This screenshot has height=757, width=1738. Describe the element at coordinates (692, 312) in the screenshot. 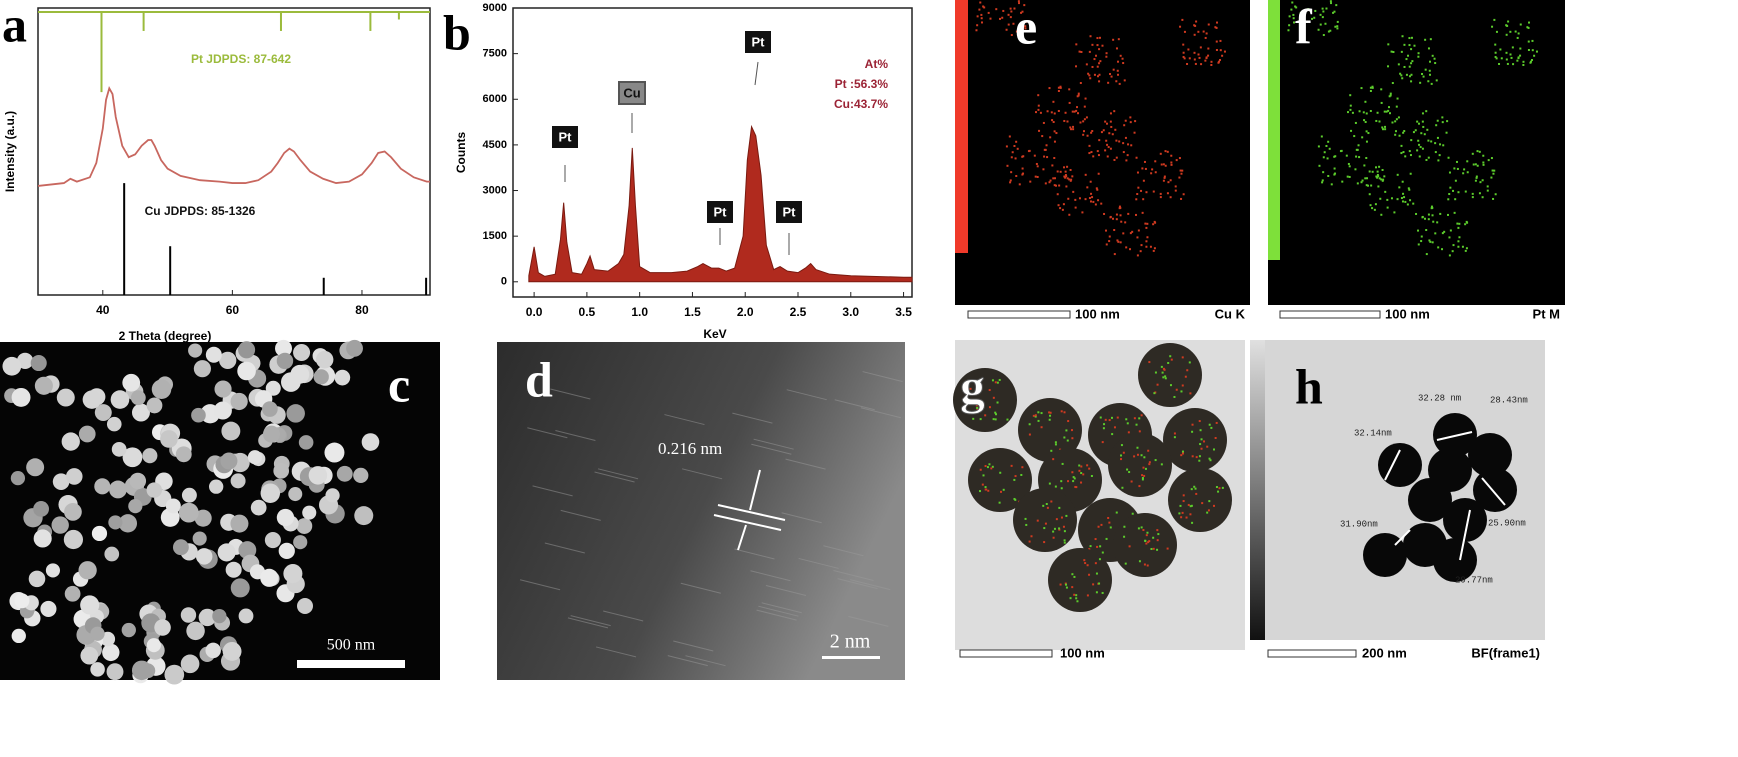

I see `x-tick-label: 1.5` at that location.